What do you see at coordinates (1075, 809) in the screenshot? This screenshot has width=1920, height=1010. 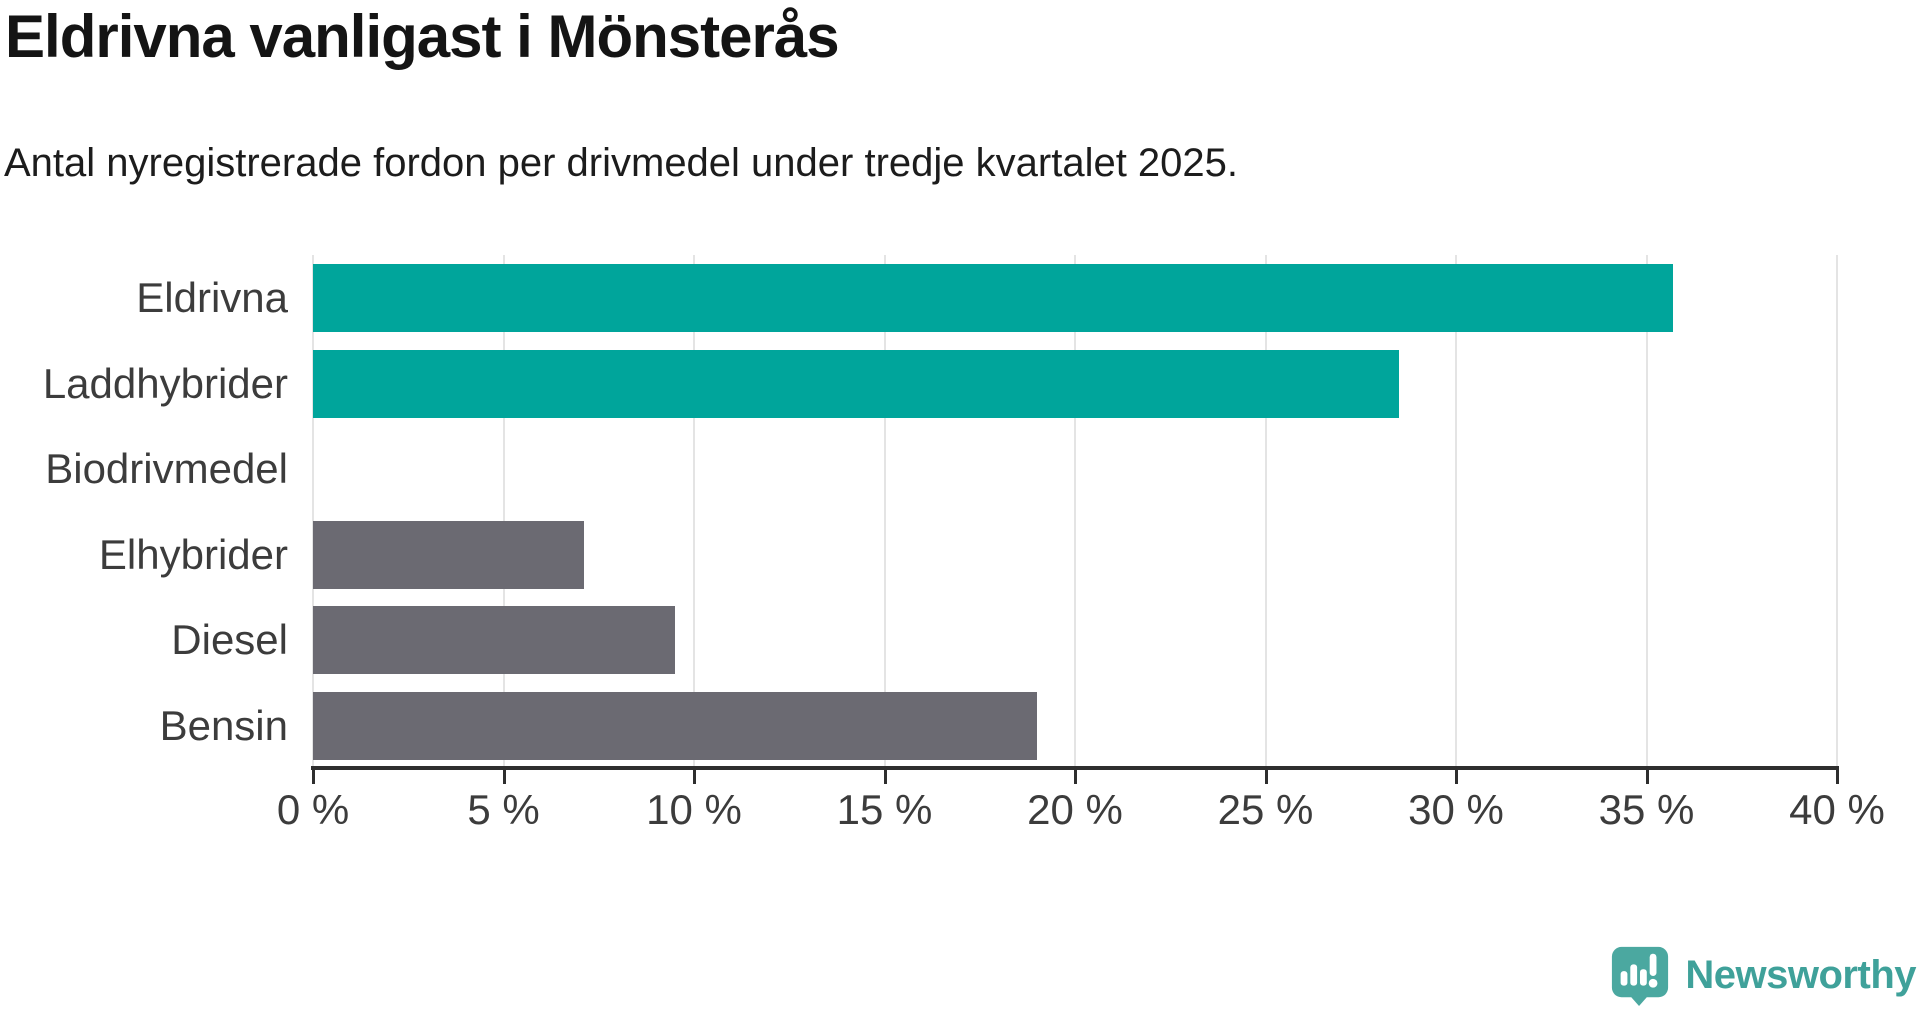 I see `axis-tick-label: 20 %` at bounding box center [1075, 809].